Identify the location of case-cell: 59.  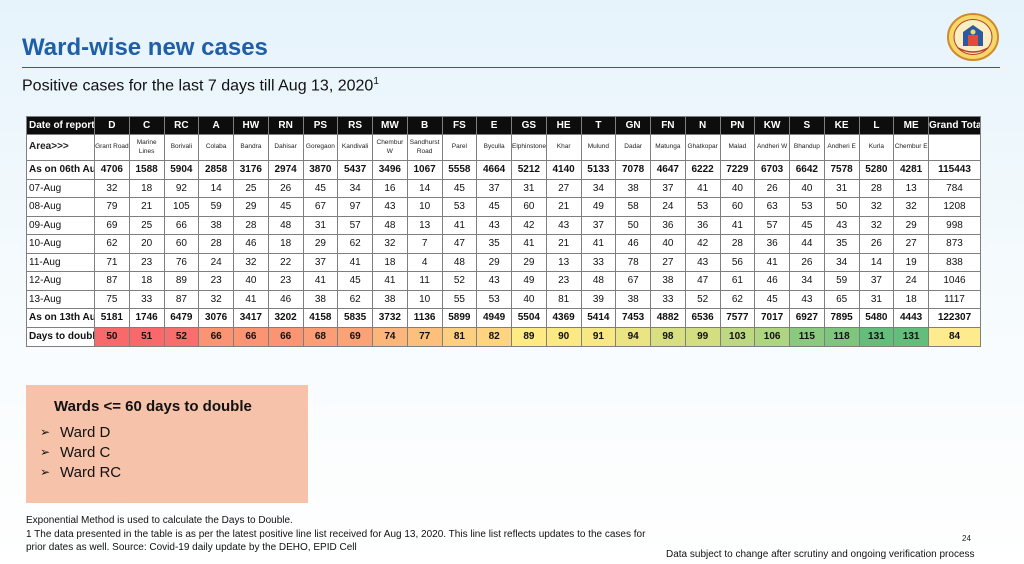
(216, 207).